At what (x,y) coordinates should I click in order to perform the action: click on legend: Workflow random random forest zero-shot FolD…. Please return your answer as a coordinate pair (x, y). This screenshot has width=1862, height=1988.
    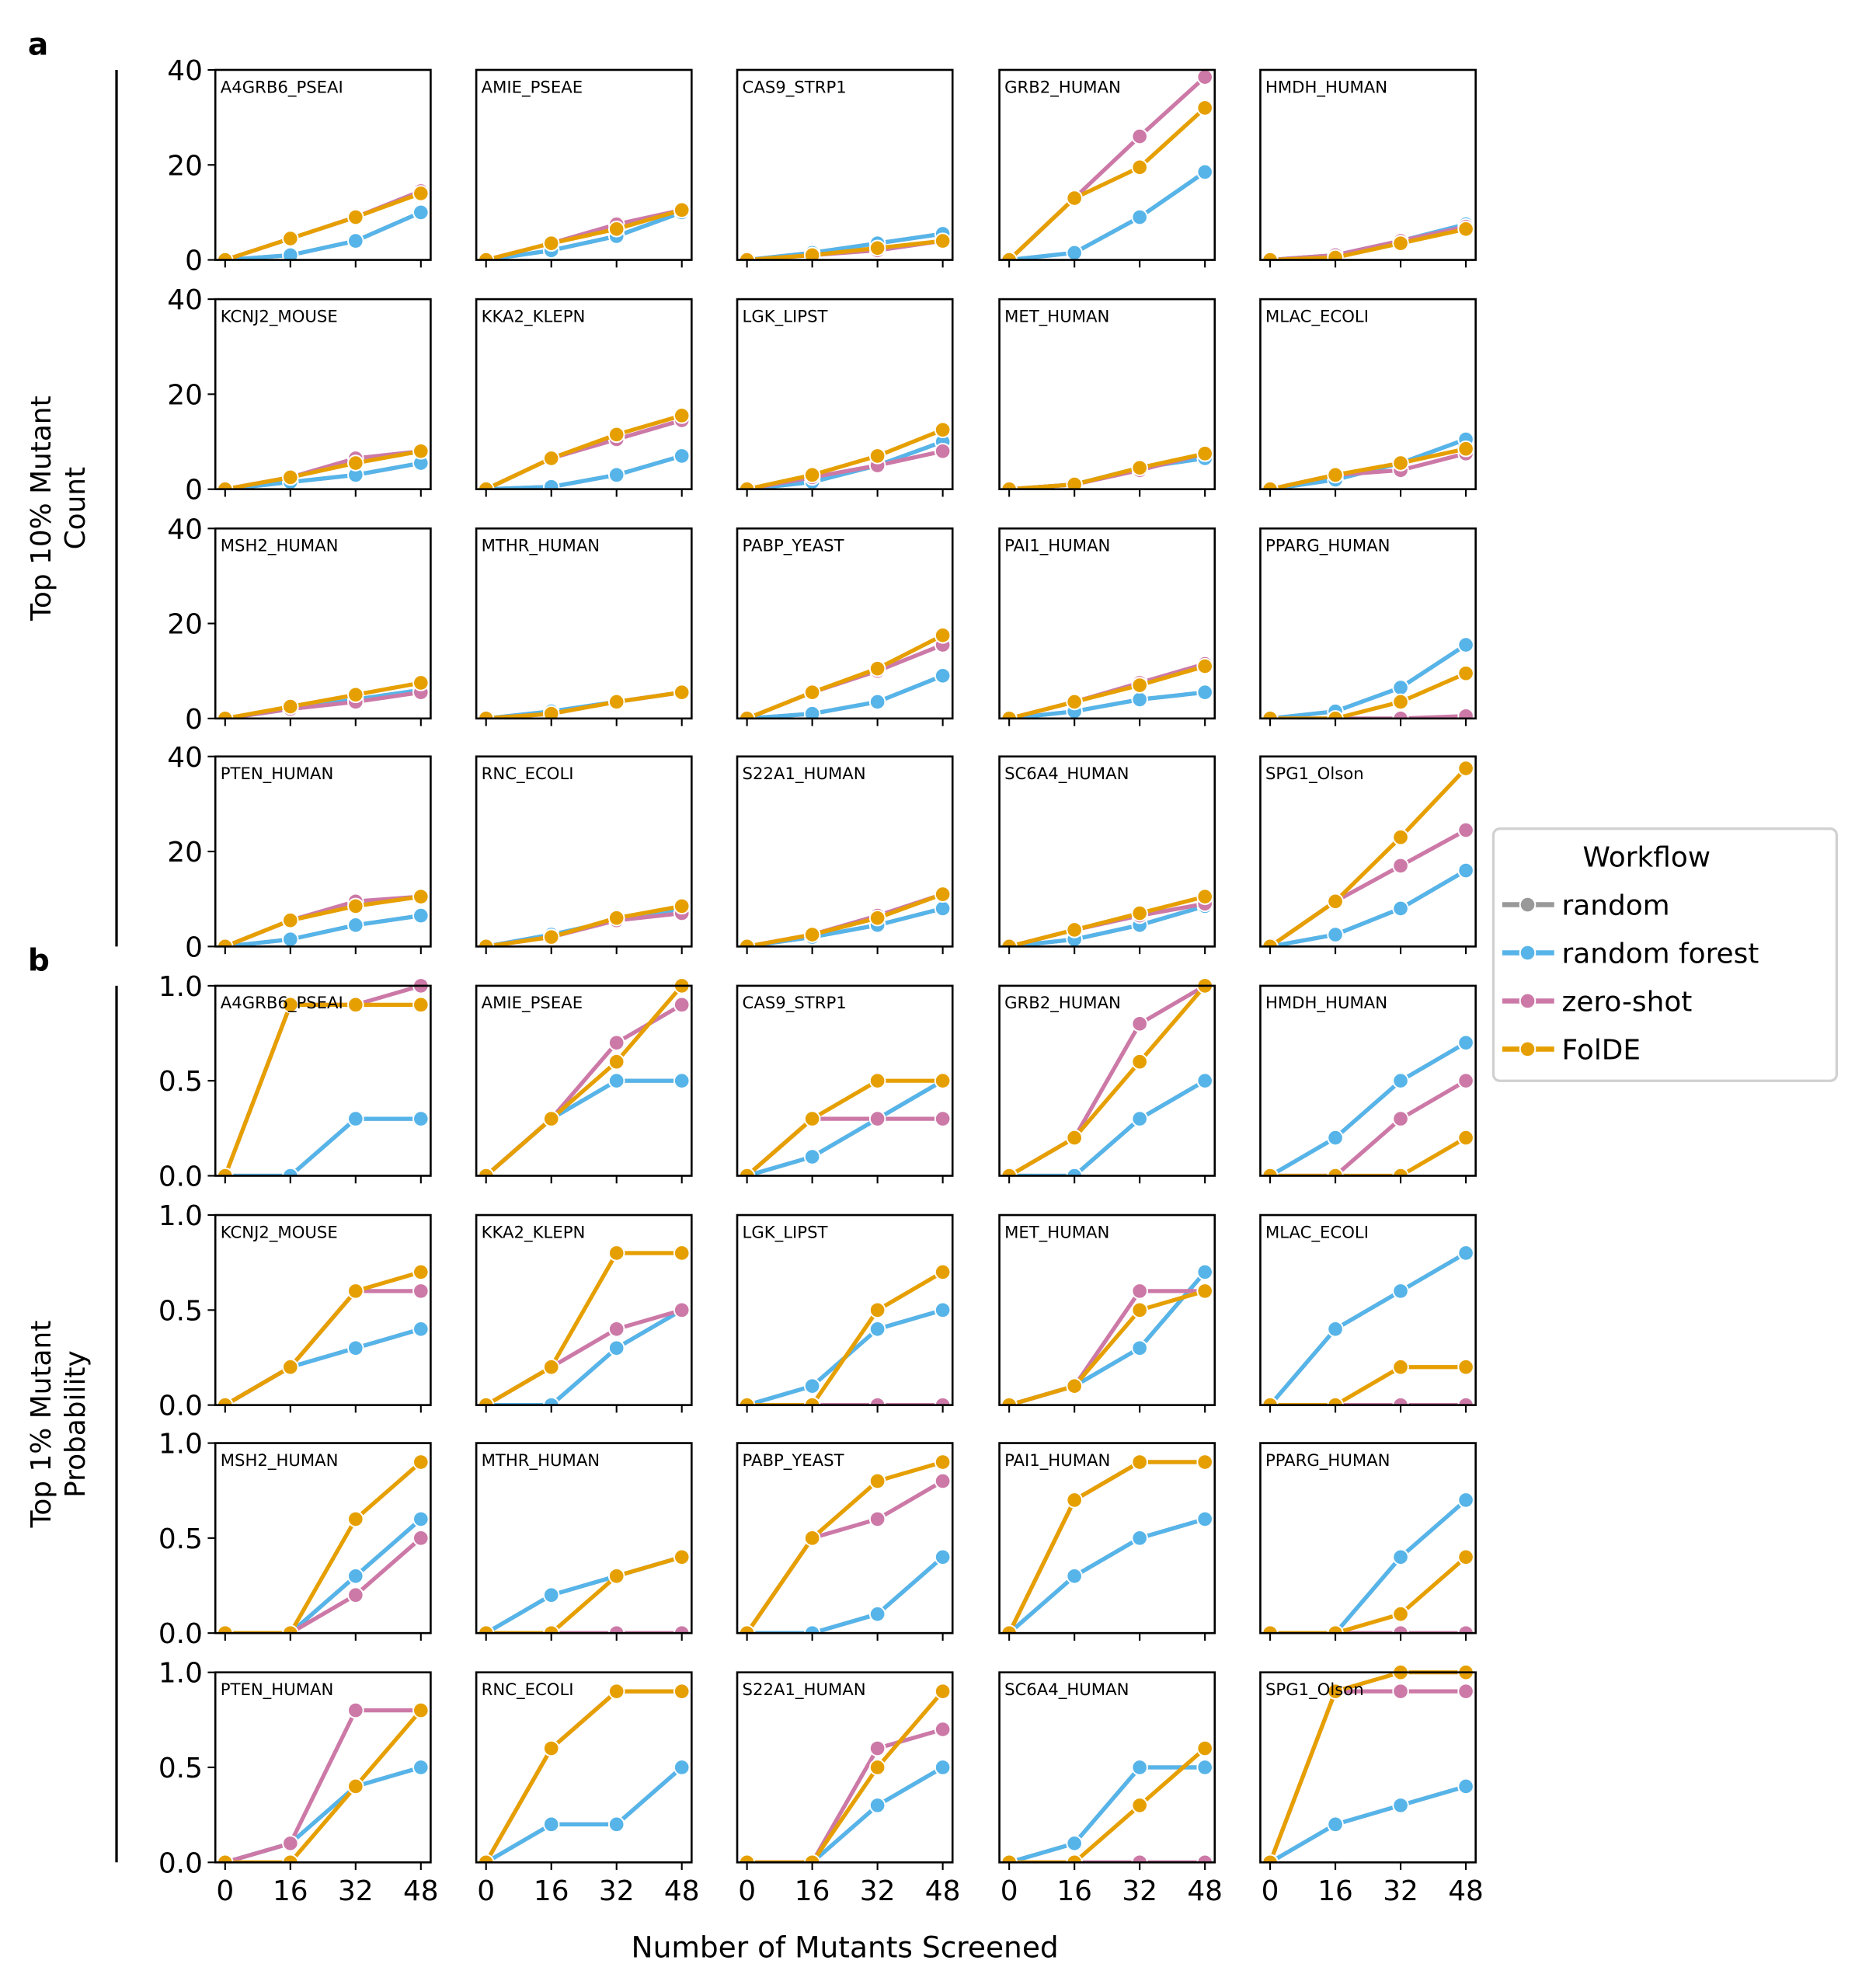
    Looking at the image, I should click on (1665, 954).